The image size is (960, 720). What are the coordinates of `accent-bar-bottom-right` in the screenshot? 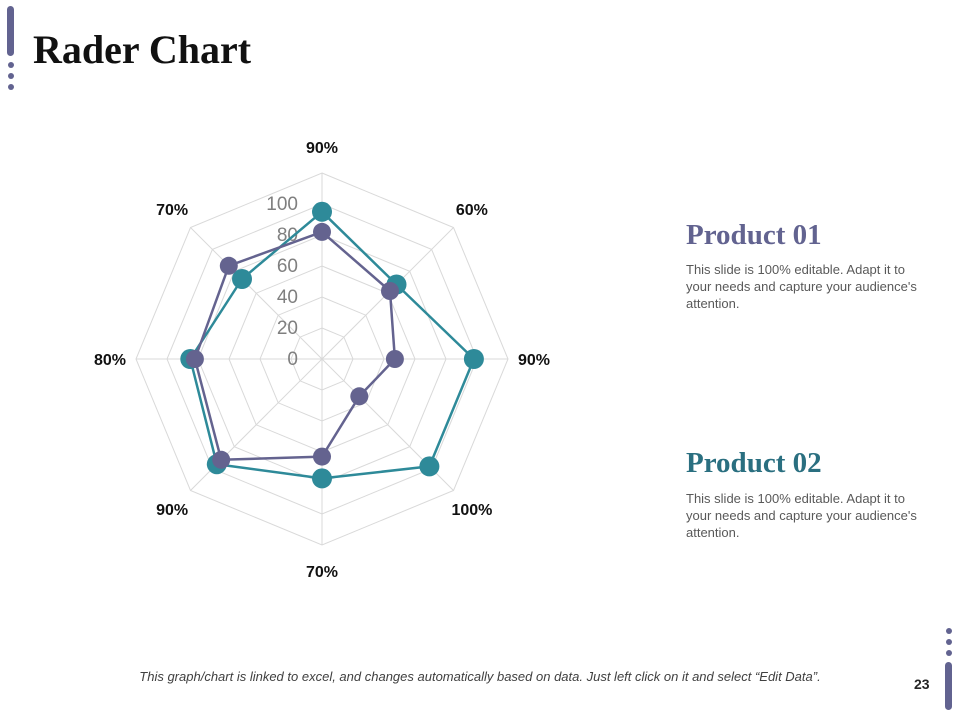 It's located at (948, 686).